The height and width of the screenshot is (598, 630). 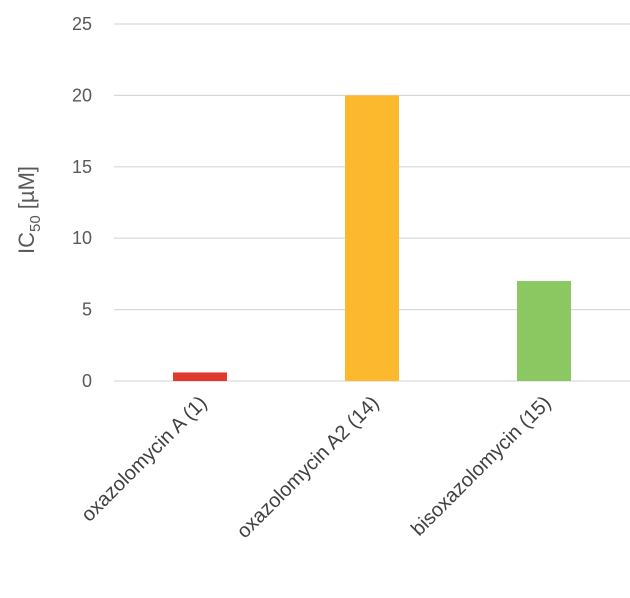 I want to click on y-tick-label: 15, so click(x=82, y=167).